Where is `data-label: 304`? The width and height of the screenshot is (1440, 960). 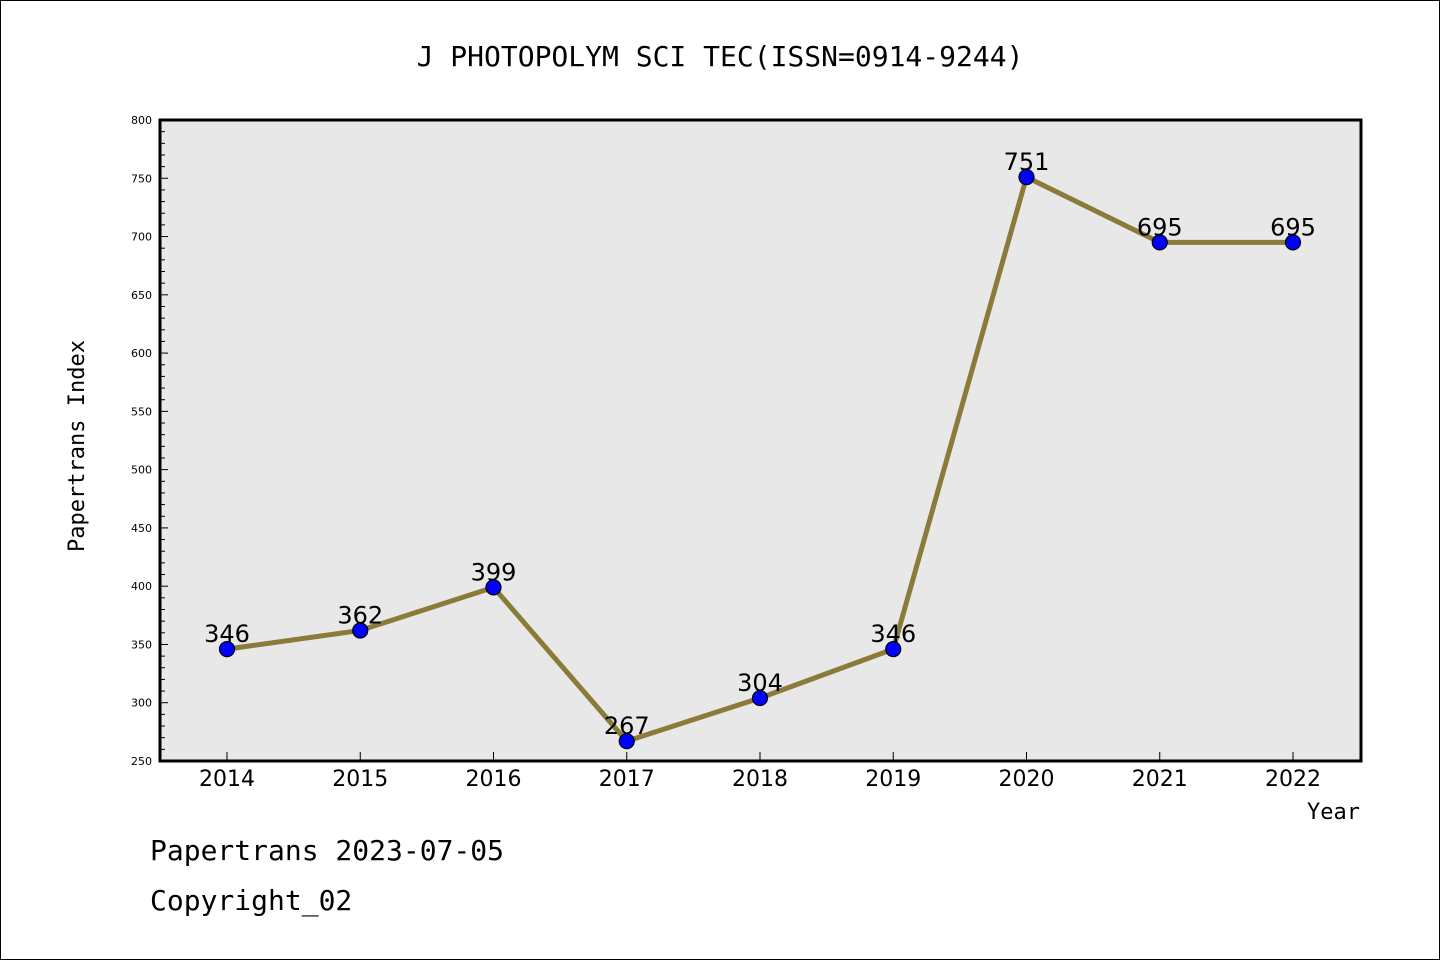 data-label: 304 is located at coordinates (760, 683).